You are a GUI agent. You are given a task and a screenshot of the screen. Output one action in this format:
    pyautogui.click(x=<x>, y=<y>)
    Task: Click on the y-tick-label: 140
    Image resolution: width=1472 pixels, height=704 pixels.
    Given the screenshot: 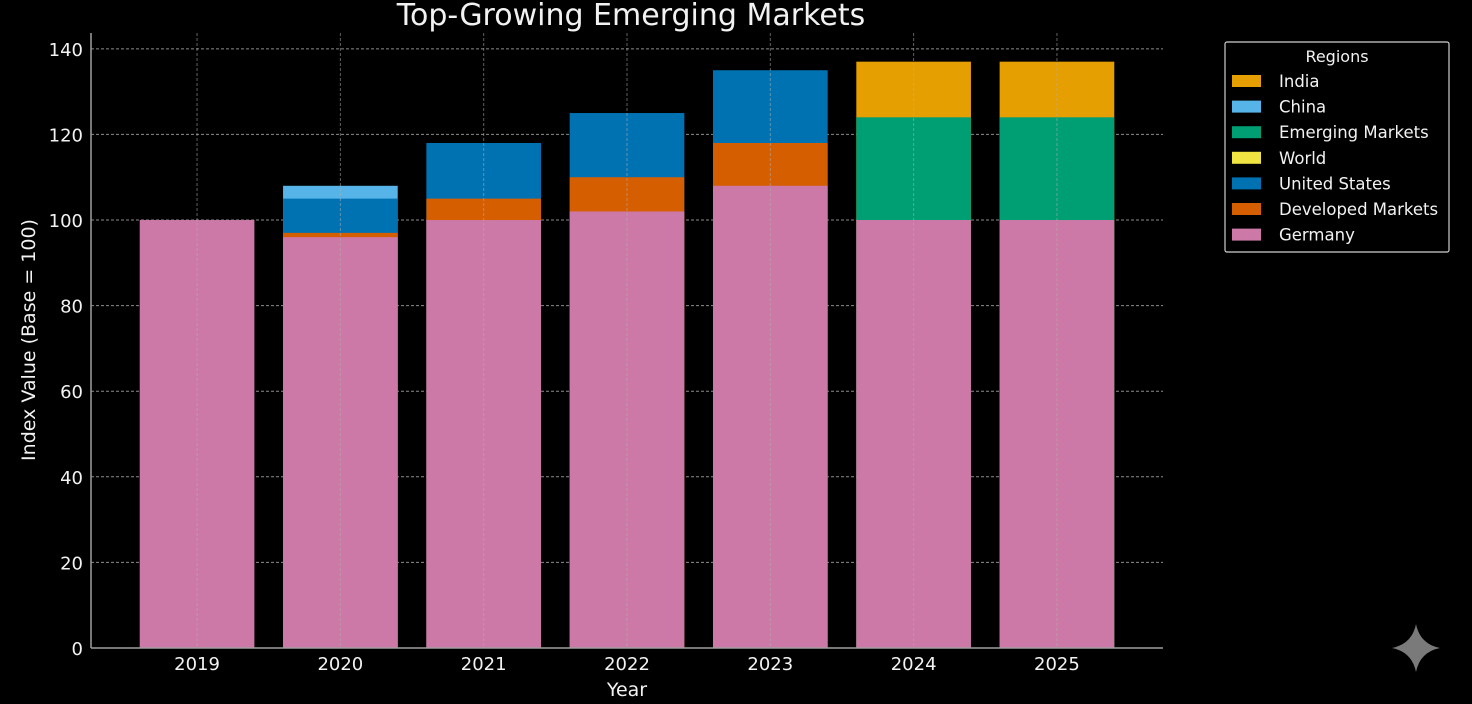 What is the action you would take?
    pyautogui.click(x=66, y=50)
    